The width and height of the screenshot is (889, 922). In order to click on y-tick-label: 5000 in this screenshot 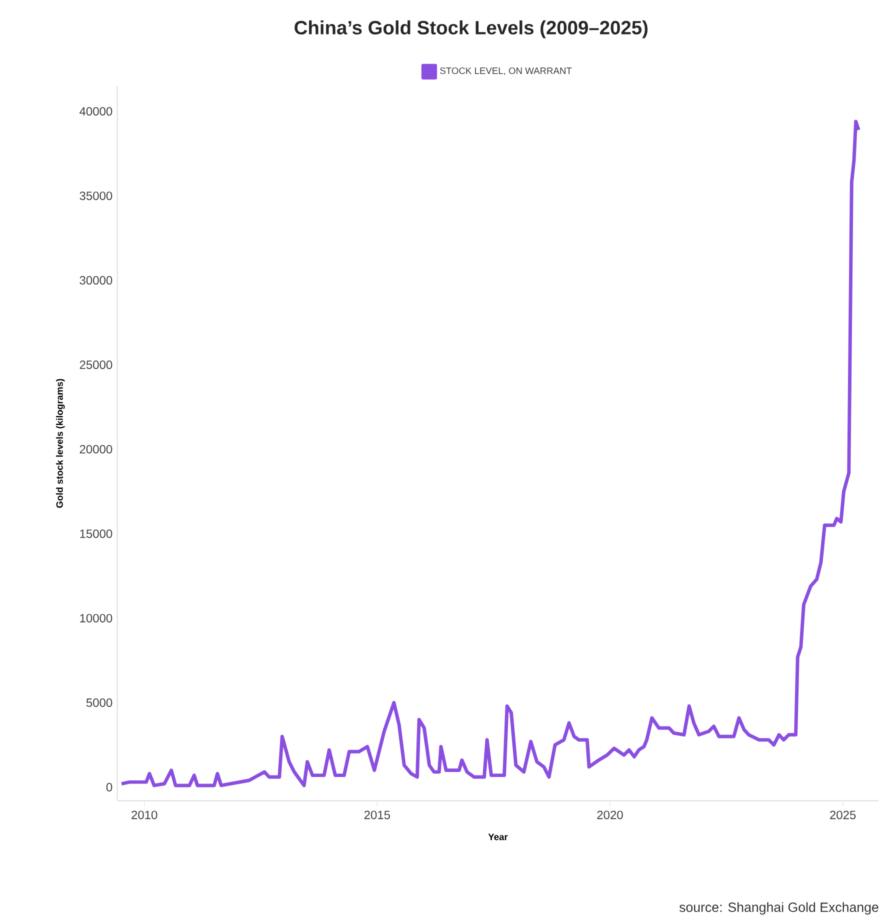, I will do `click(99, 702)`.